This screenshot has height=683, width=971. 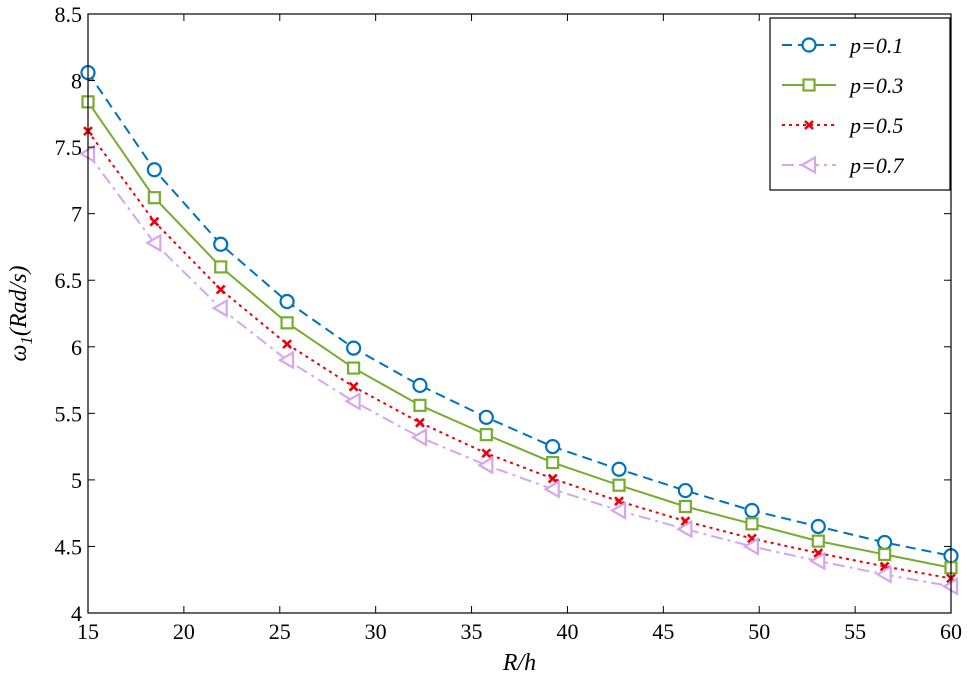 I want to click on legend-box, so click(x=860, y=104).